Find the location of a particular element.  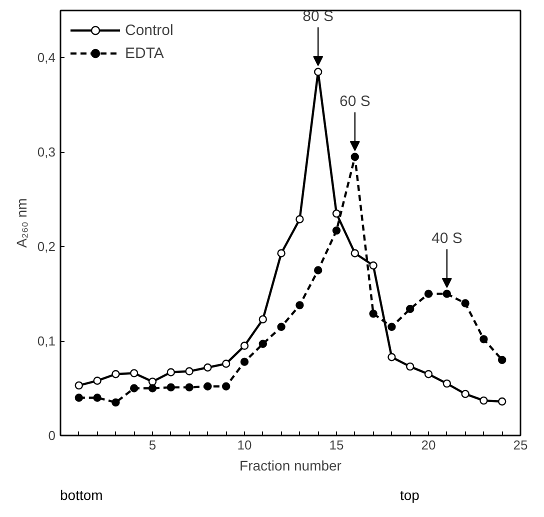

y-tick-label: 0 is located at coordinates (52, 435).